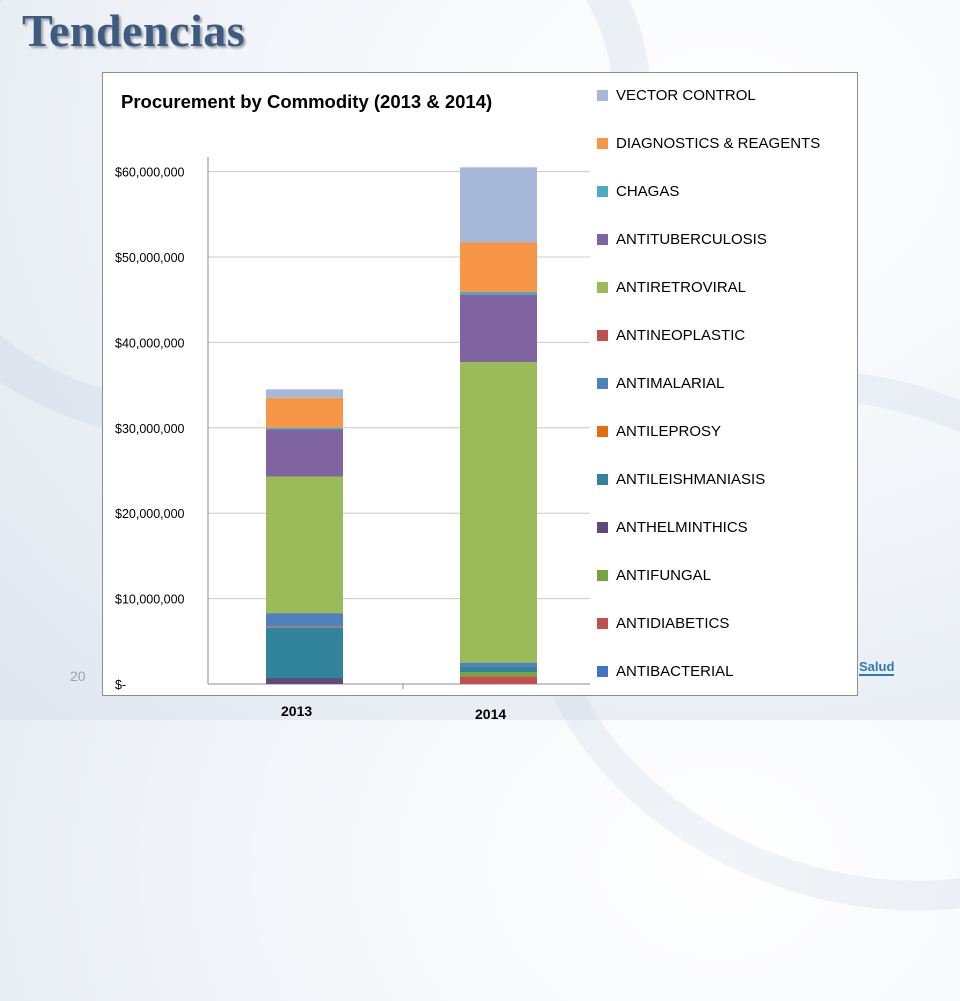  Describe the element at coordinates (686, 95) in the screenshot. I see `legend-label: VECTOR CONTROL` at that location.